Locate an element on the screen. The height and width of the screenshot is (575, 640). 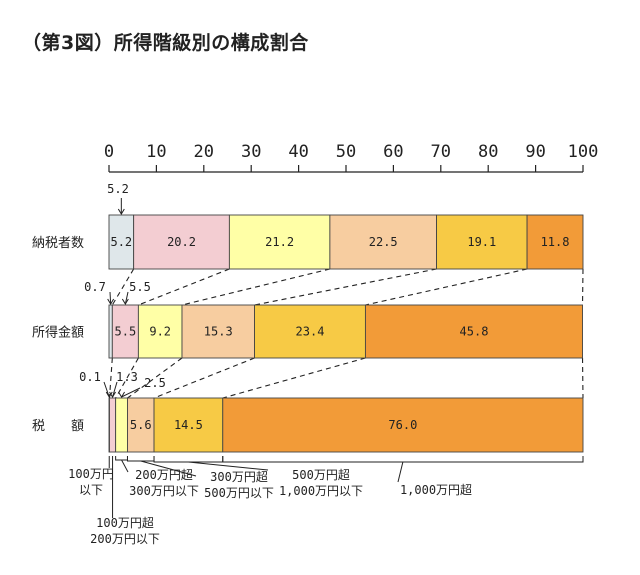
segment-value-label: 5.6 is located at coordinates (141, 425).